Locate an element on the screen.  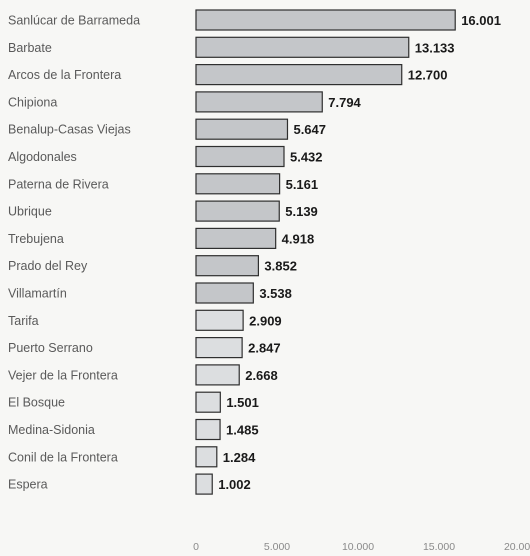
value-label: 5.139 is located at coordinates (301, 211).